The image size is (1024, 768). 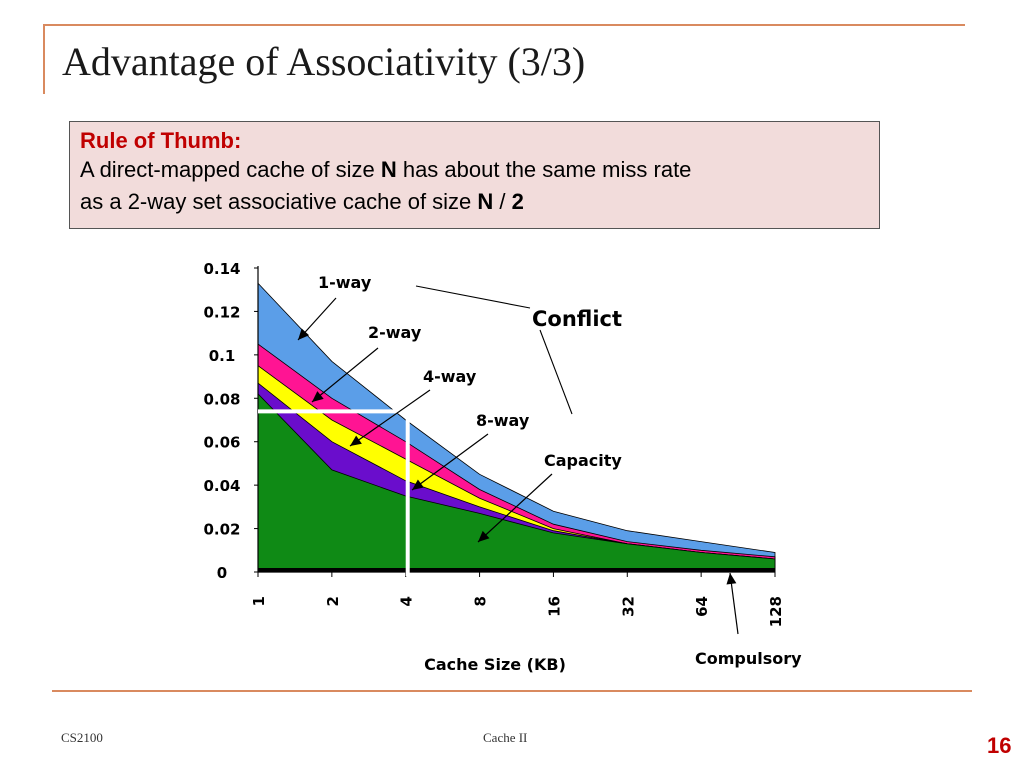 I want to click on area-capacity, so click(x=516, y=482).